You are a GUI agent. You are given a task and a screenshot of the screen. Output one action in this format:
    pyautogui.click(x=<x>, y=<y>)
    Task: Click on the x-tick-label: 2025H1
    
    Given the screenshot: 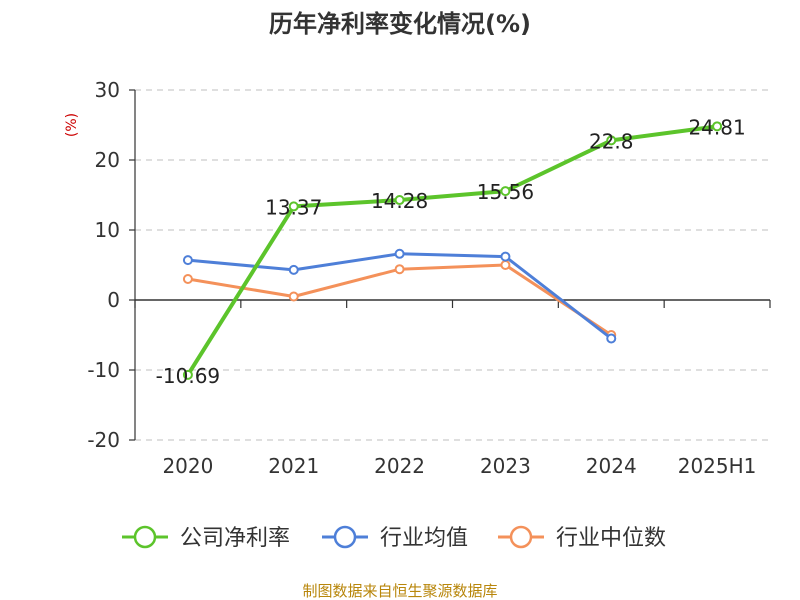 What is the action you would take?
    pyautogui.click(x=717, y=466)
    